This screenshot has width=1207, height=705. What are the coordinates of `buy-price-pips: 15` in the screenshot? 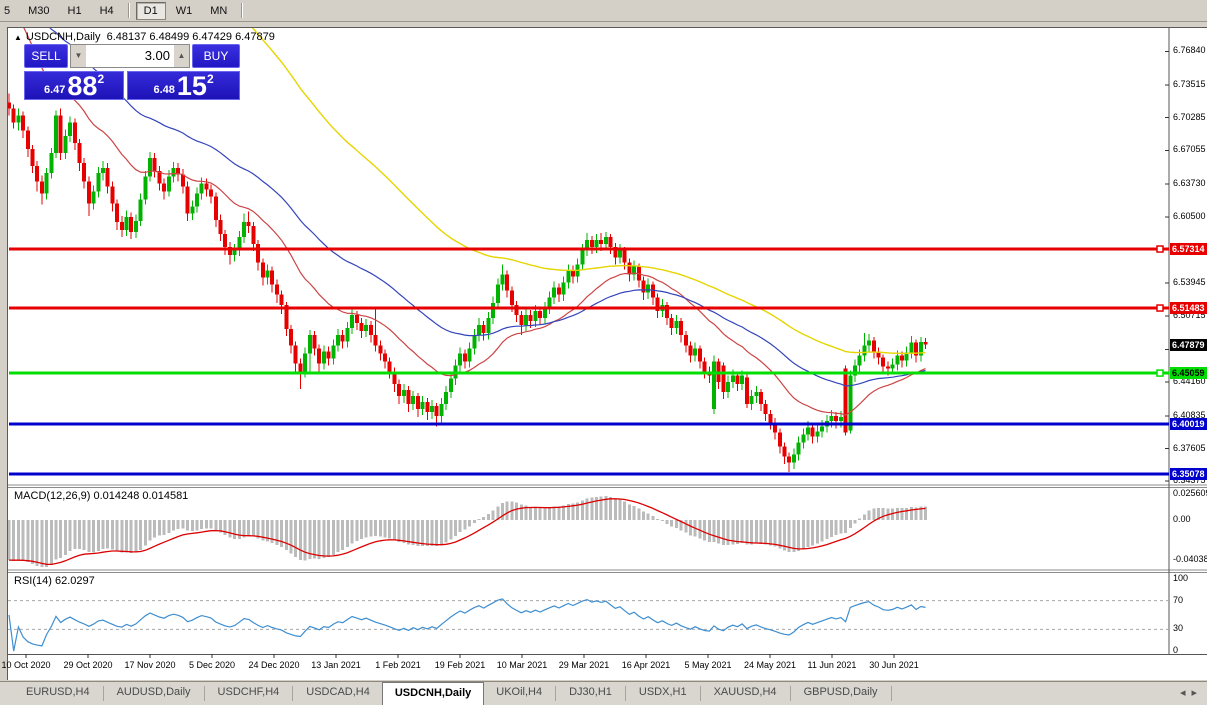 It's located at (191, 86).